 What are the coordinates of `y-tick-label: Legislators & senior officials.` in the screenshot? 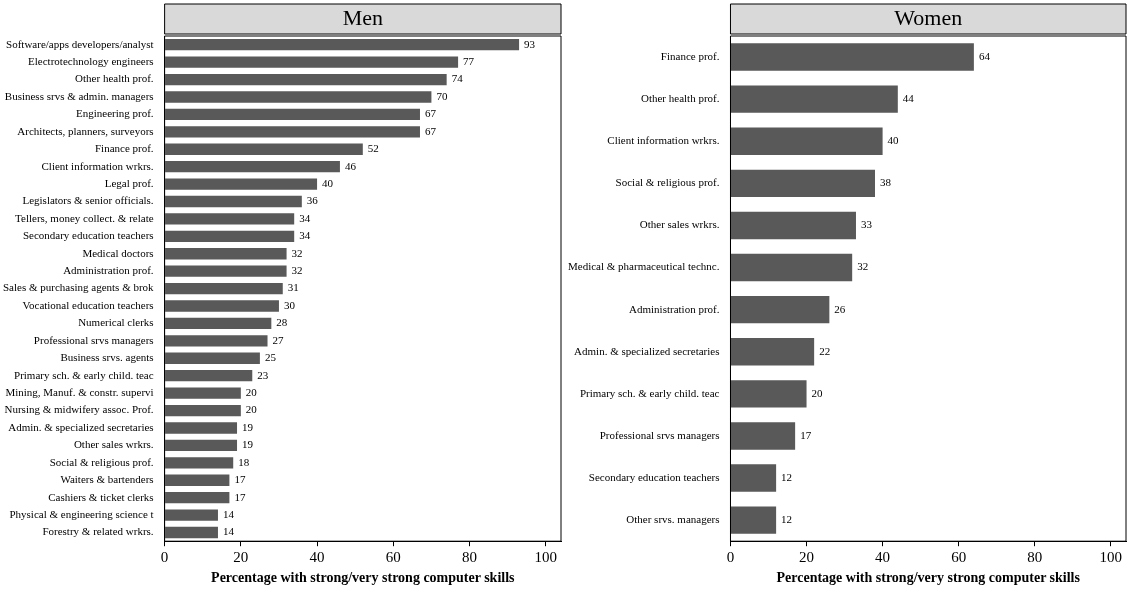 It's located at (88, 200).